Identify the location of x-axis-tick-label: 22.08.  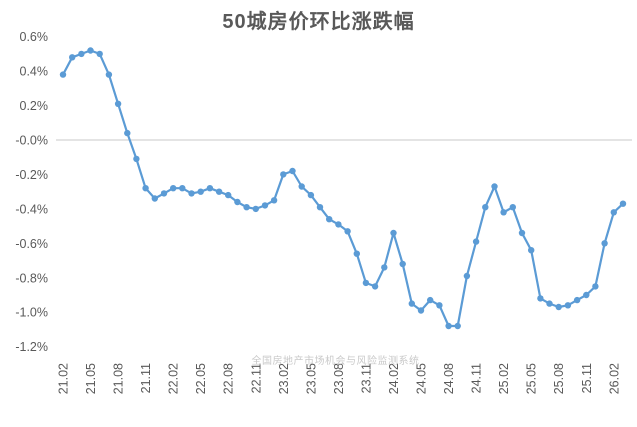
(229, 378).